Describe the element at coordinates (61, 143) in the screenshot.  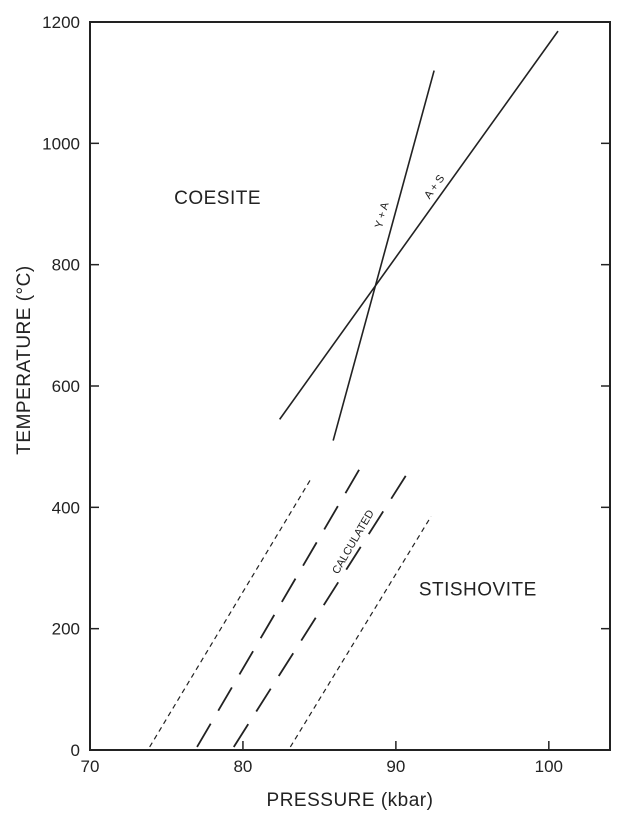
I see `y-tick-label: 1000` at that location.